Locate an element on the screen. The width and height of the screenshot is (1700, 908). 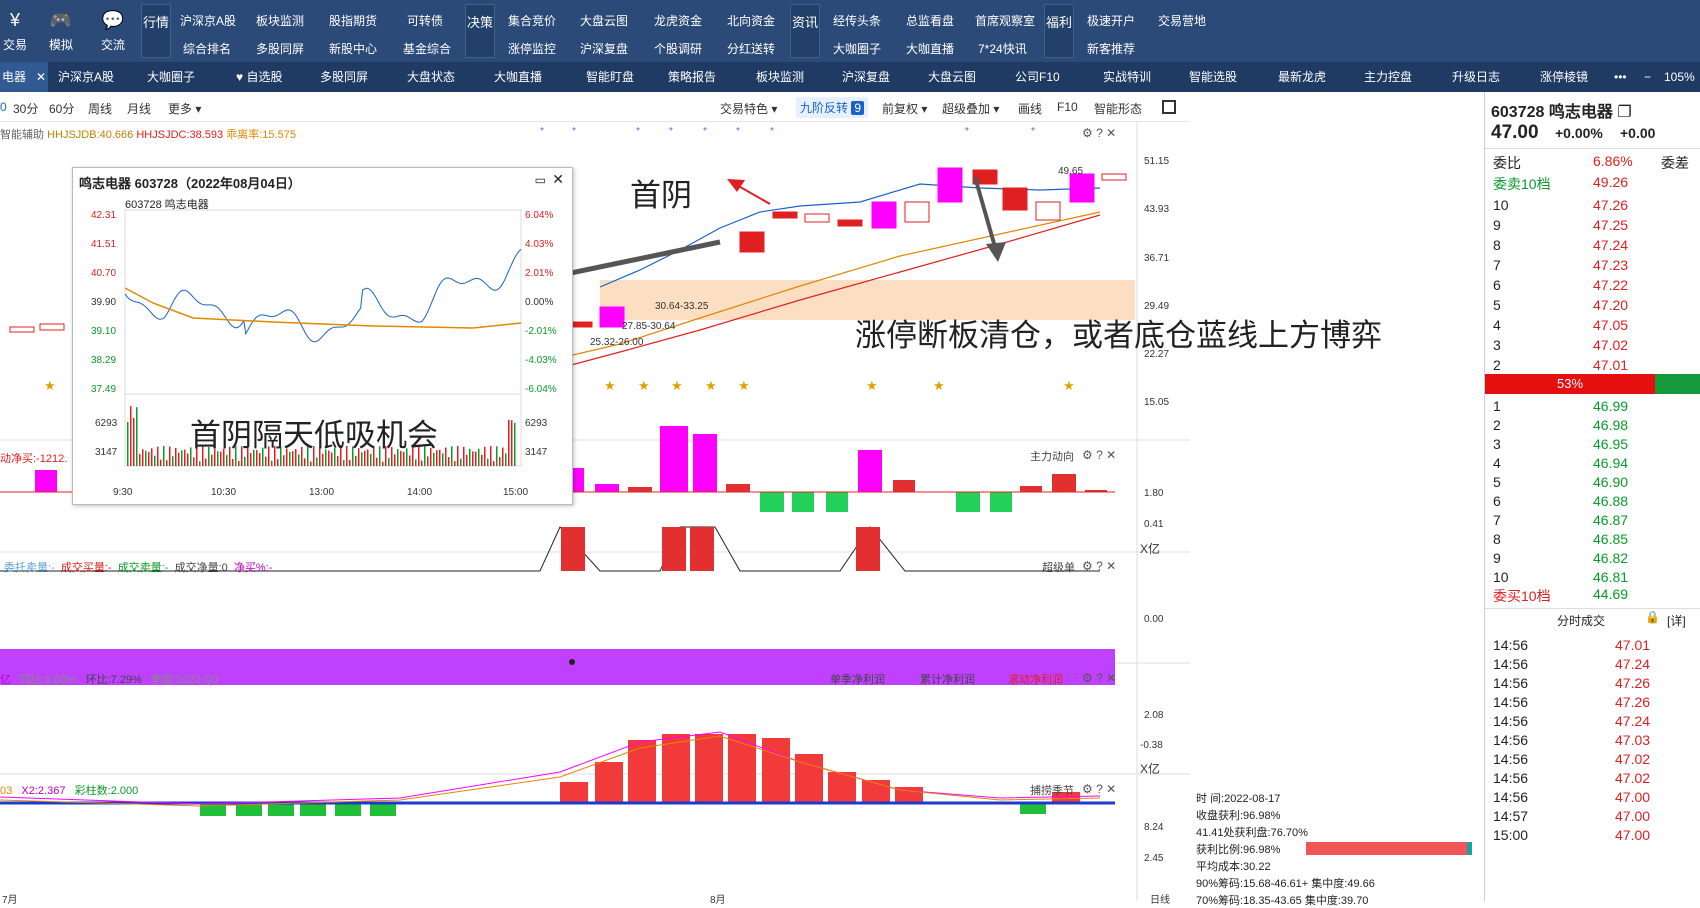
menu-auction: 集合竞价 is located at coordinates (532, 21).